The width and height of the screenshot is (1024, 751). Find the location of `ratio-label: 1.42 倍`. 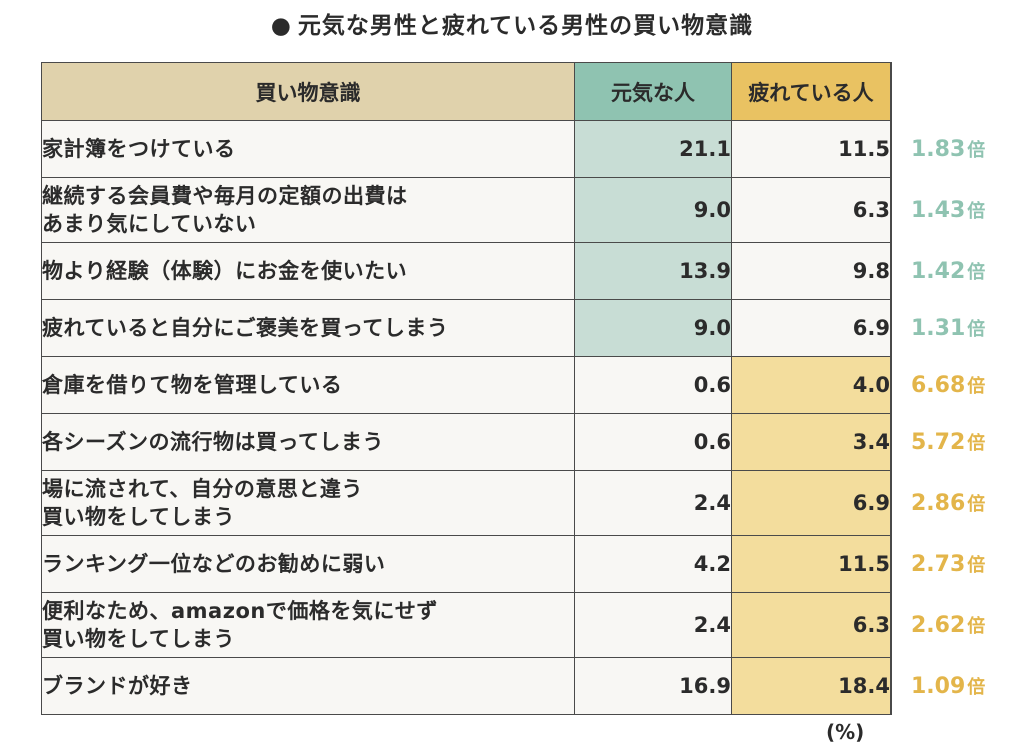

ratio-label: 1.42 倍 is located at coordinates (948, 271).